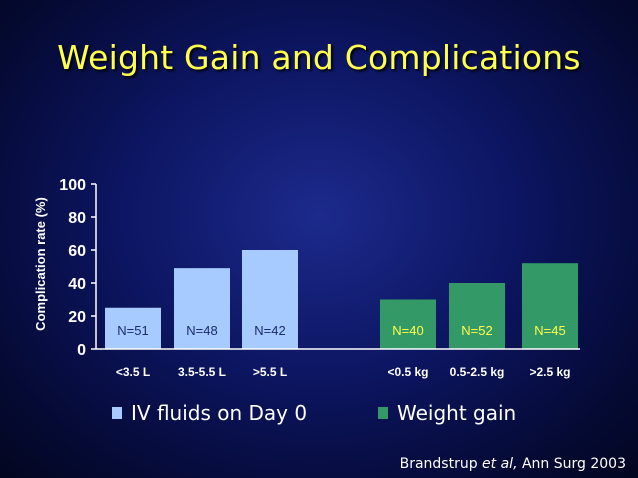 This screenshot has width=638, height=478. Describe the element at coordinates (77, 218) in the screenshot. I see `y-tick-label: 80` at that location.